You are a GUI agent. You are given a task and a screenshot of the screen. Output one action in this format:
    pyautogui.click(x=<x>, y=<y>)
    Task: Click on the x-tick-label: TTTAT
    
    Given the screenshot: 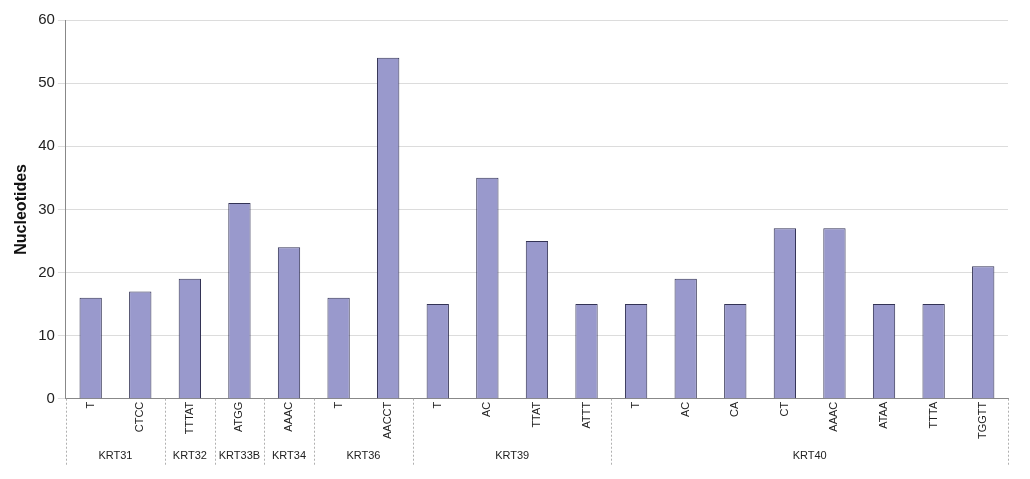 What is the action you would take?
    pyautogui.click(x=188, y=418)
    